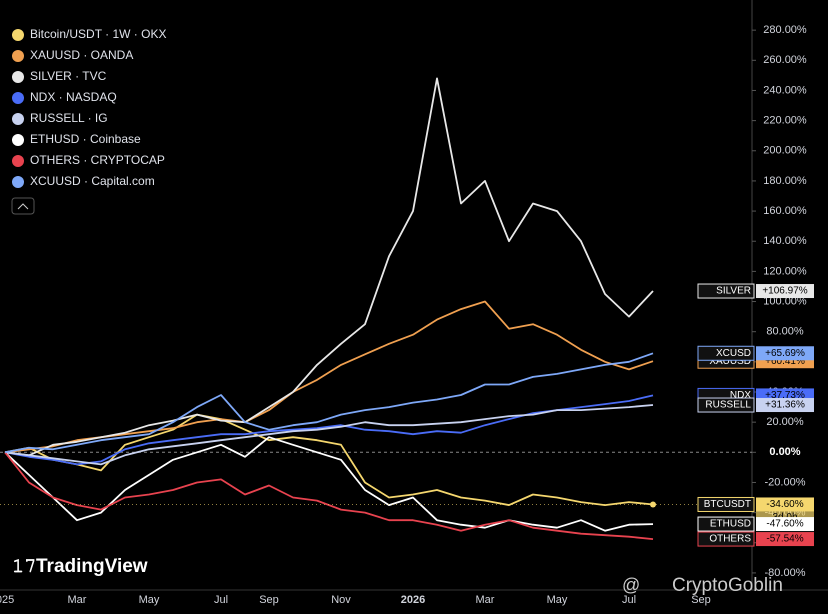 Image resolution: width=828 pixels, height=614 pixels. I want to click on tag-name: BTCUSDT, so click(727, 504).